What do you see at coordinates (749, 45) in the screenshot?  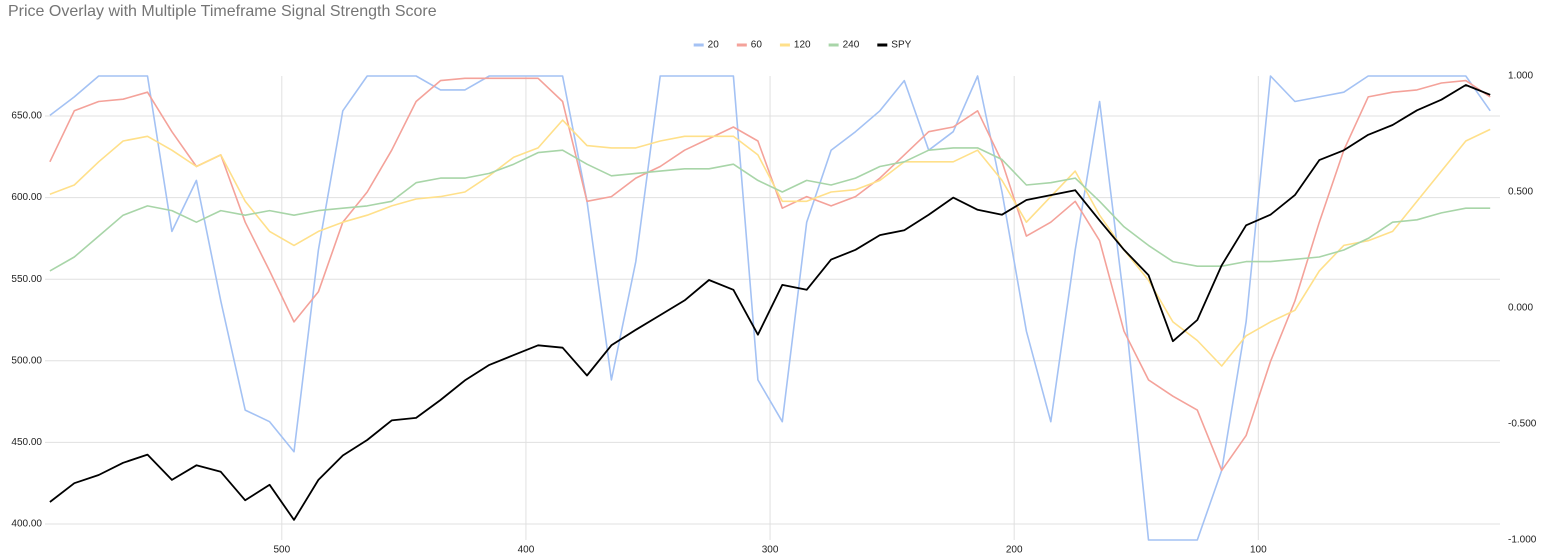 I see `legend-item: 60` at bounding box center [749, 45].